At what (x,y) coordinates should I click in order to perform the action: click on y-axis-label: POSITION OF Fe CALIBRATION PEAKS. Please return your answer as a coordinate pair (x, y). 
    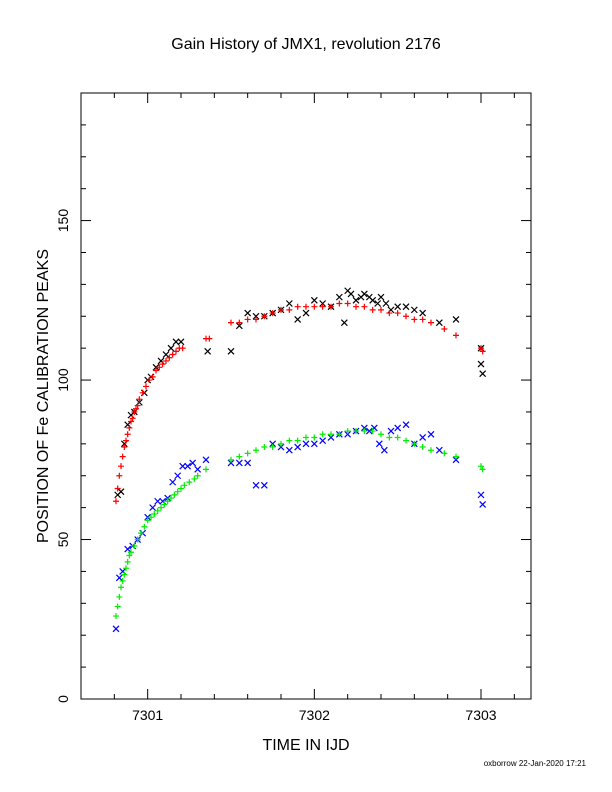
    Looking at the image, I should click on (43, 396).